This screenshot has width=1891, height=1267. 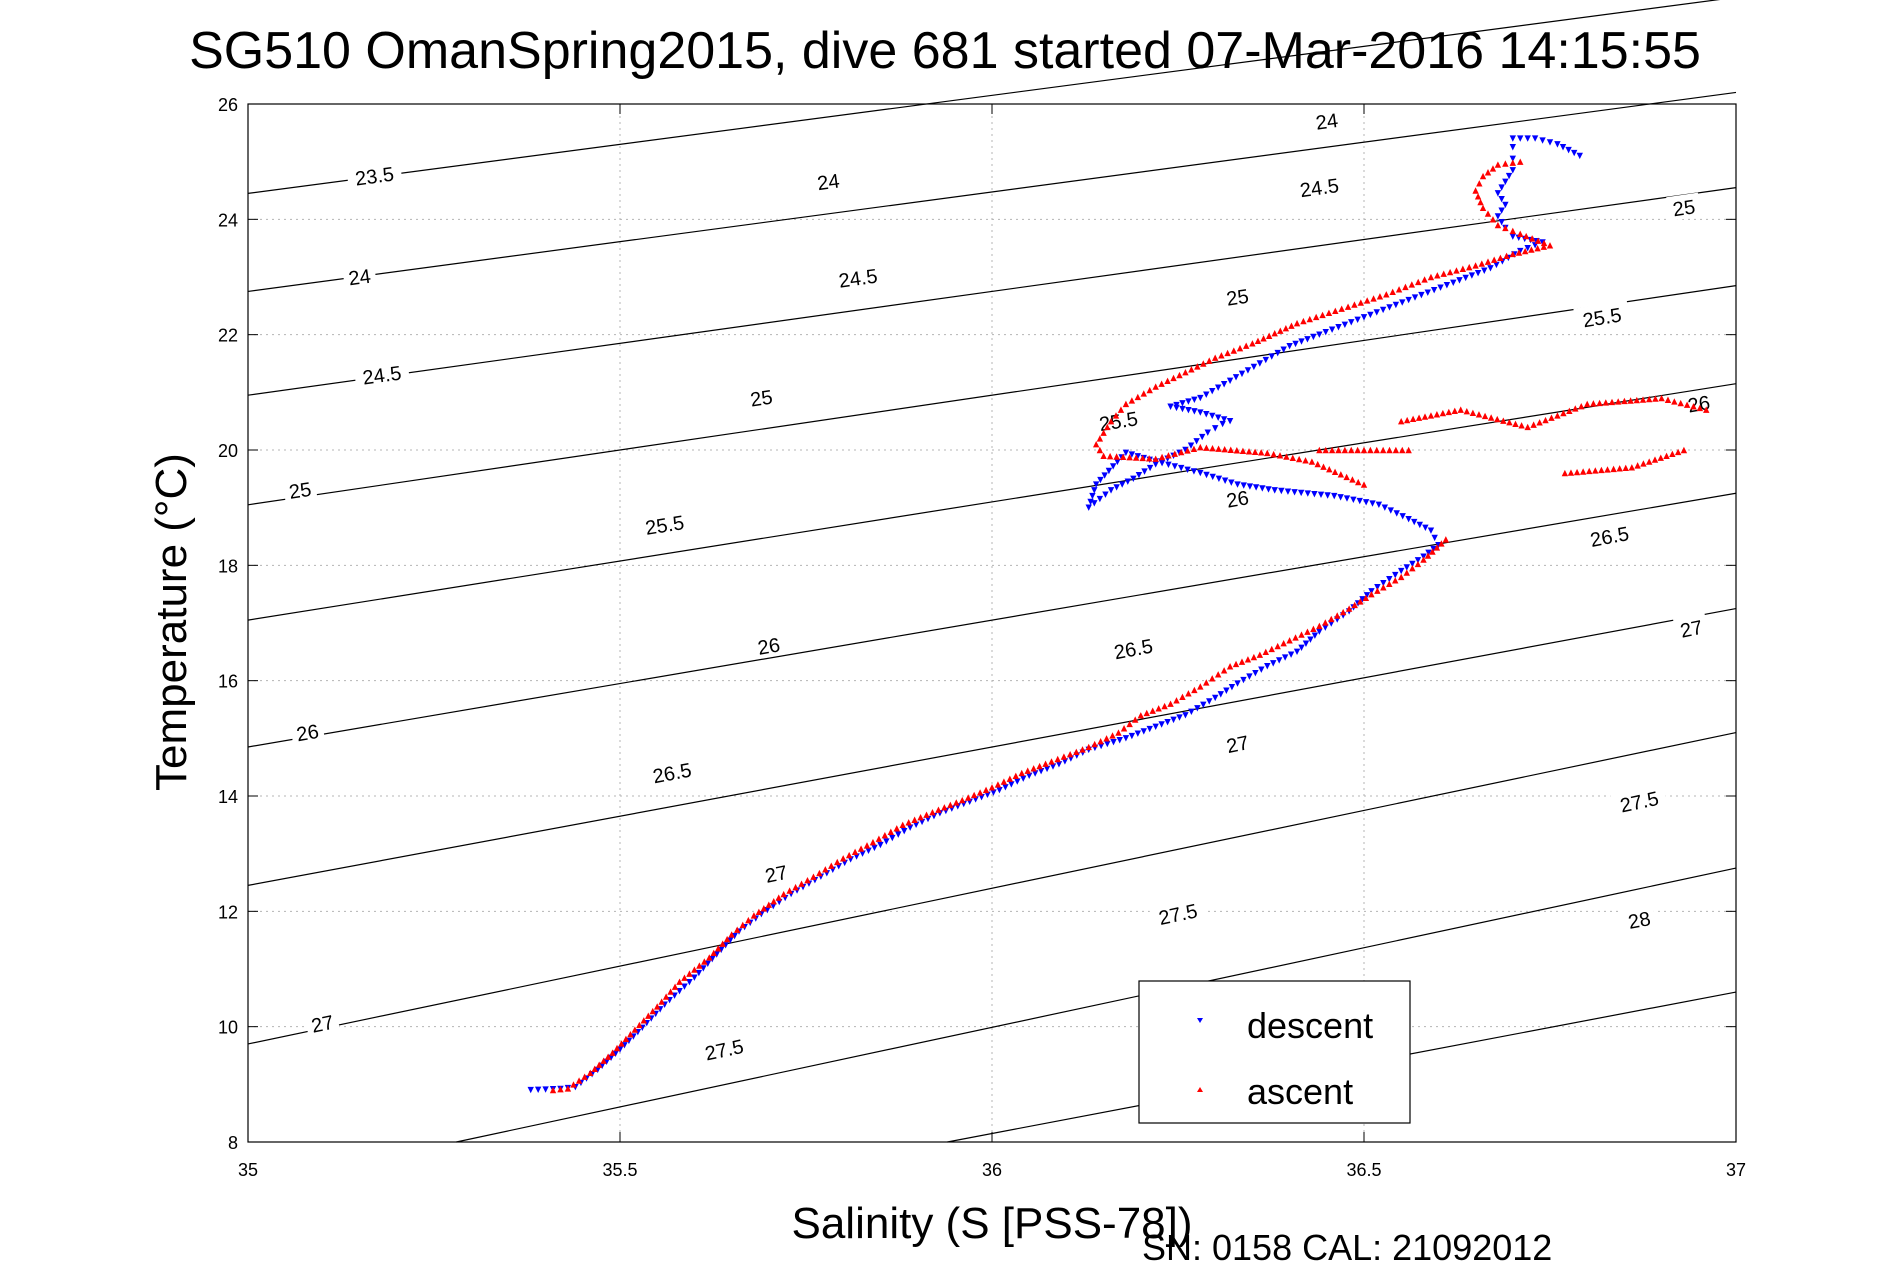 I want to click on x-tick-label: 35, so click(x=248, y=1170).